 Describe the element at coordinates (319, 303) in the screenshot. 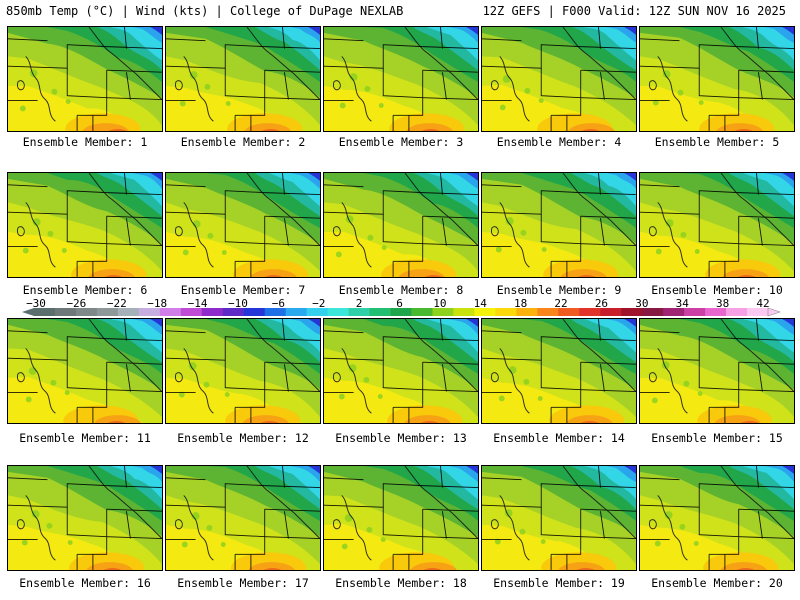

I see `colorbar-tick-label: −2` at that location.